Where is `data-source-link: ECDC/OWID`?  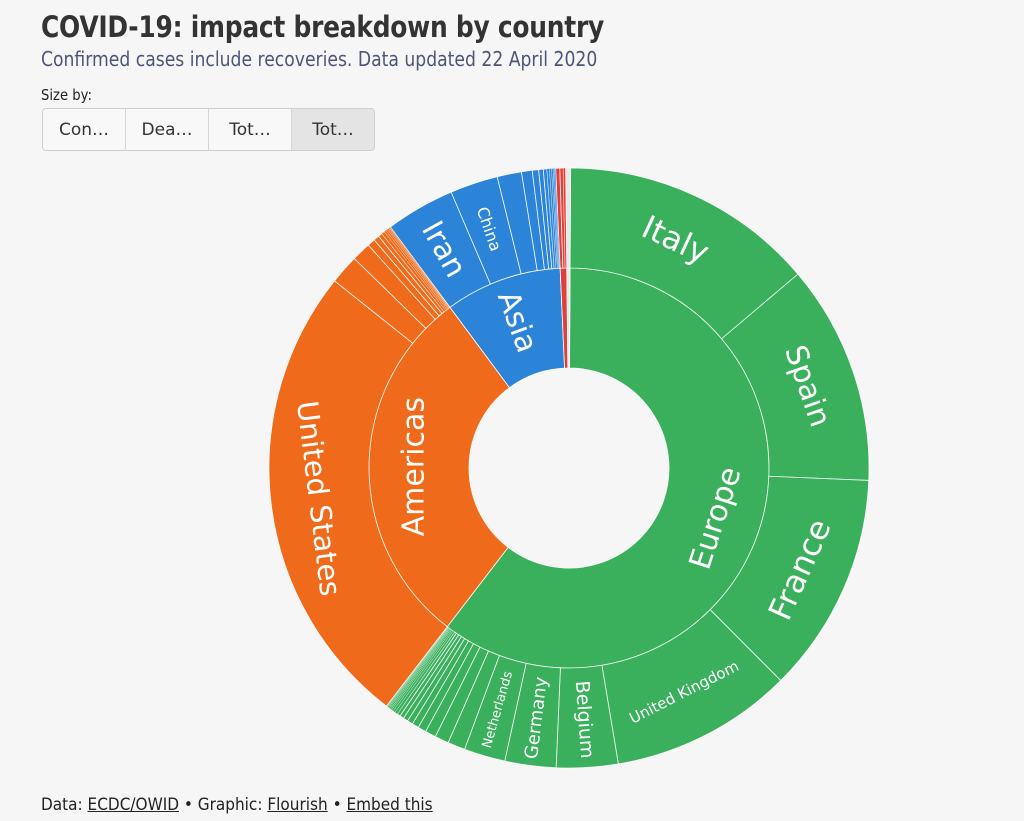
data-source-link: ECDC/OWID is located at coordinates (133, 805).